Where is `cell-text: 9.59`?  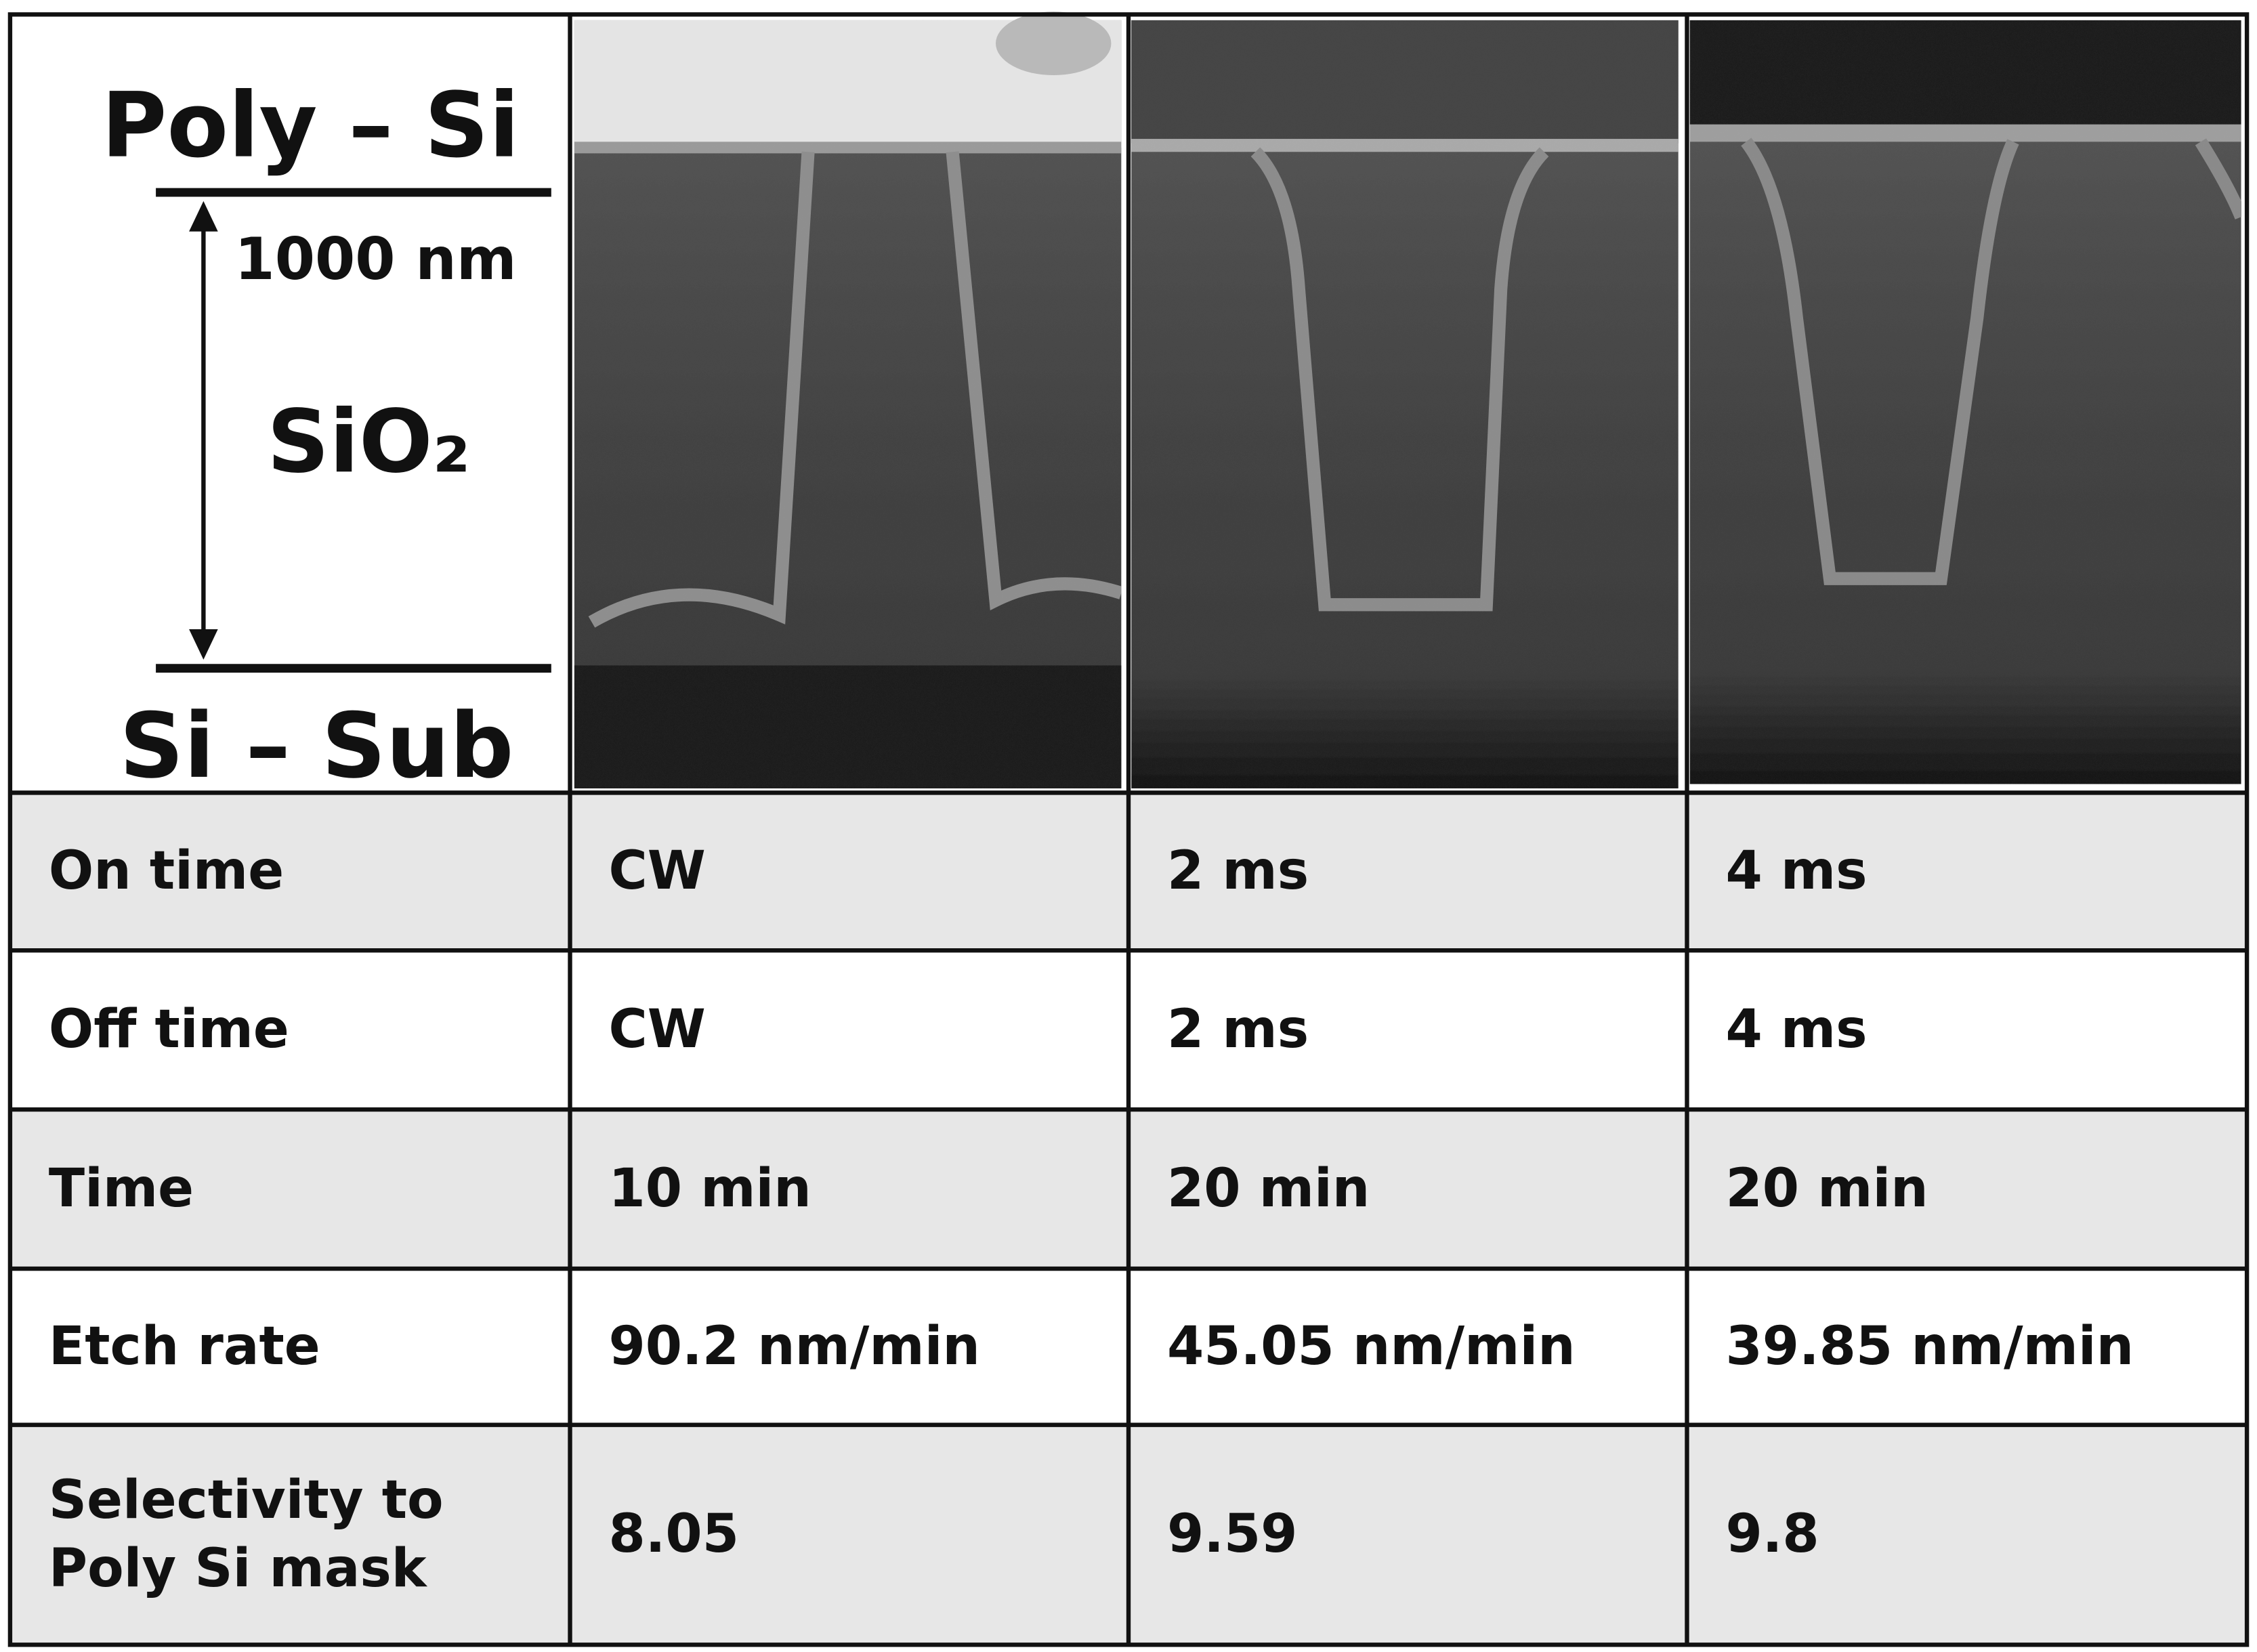
cell-text: 9.59 is located at coordinates (1232, 1534).